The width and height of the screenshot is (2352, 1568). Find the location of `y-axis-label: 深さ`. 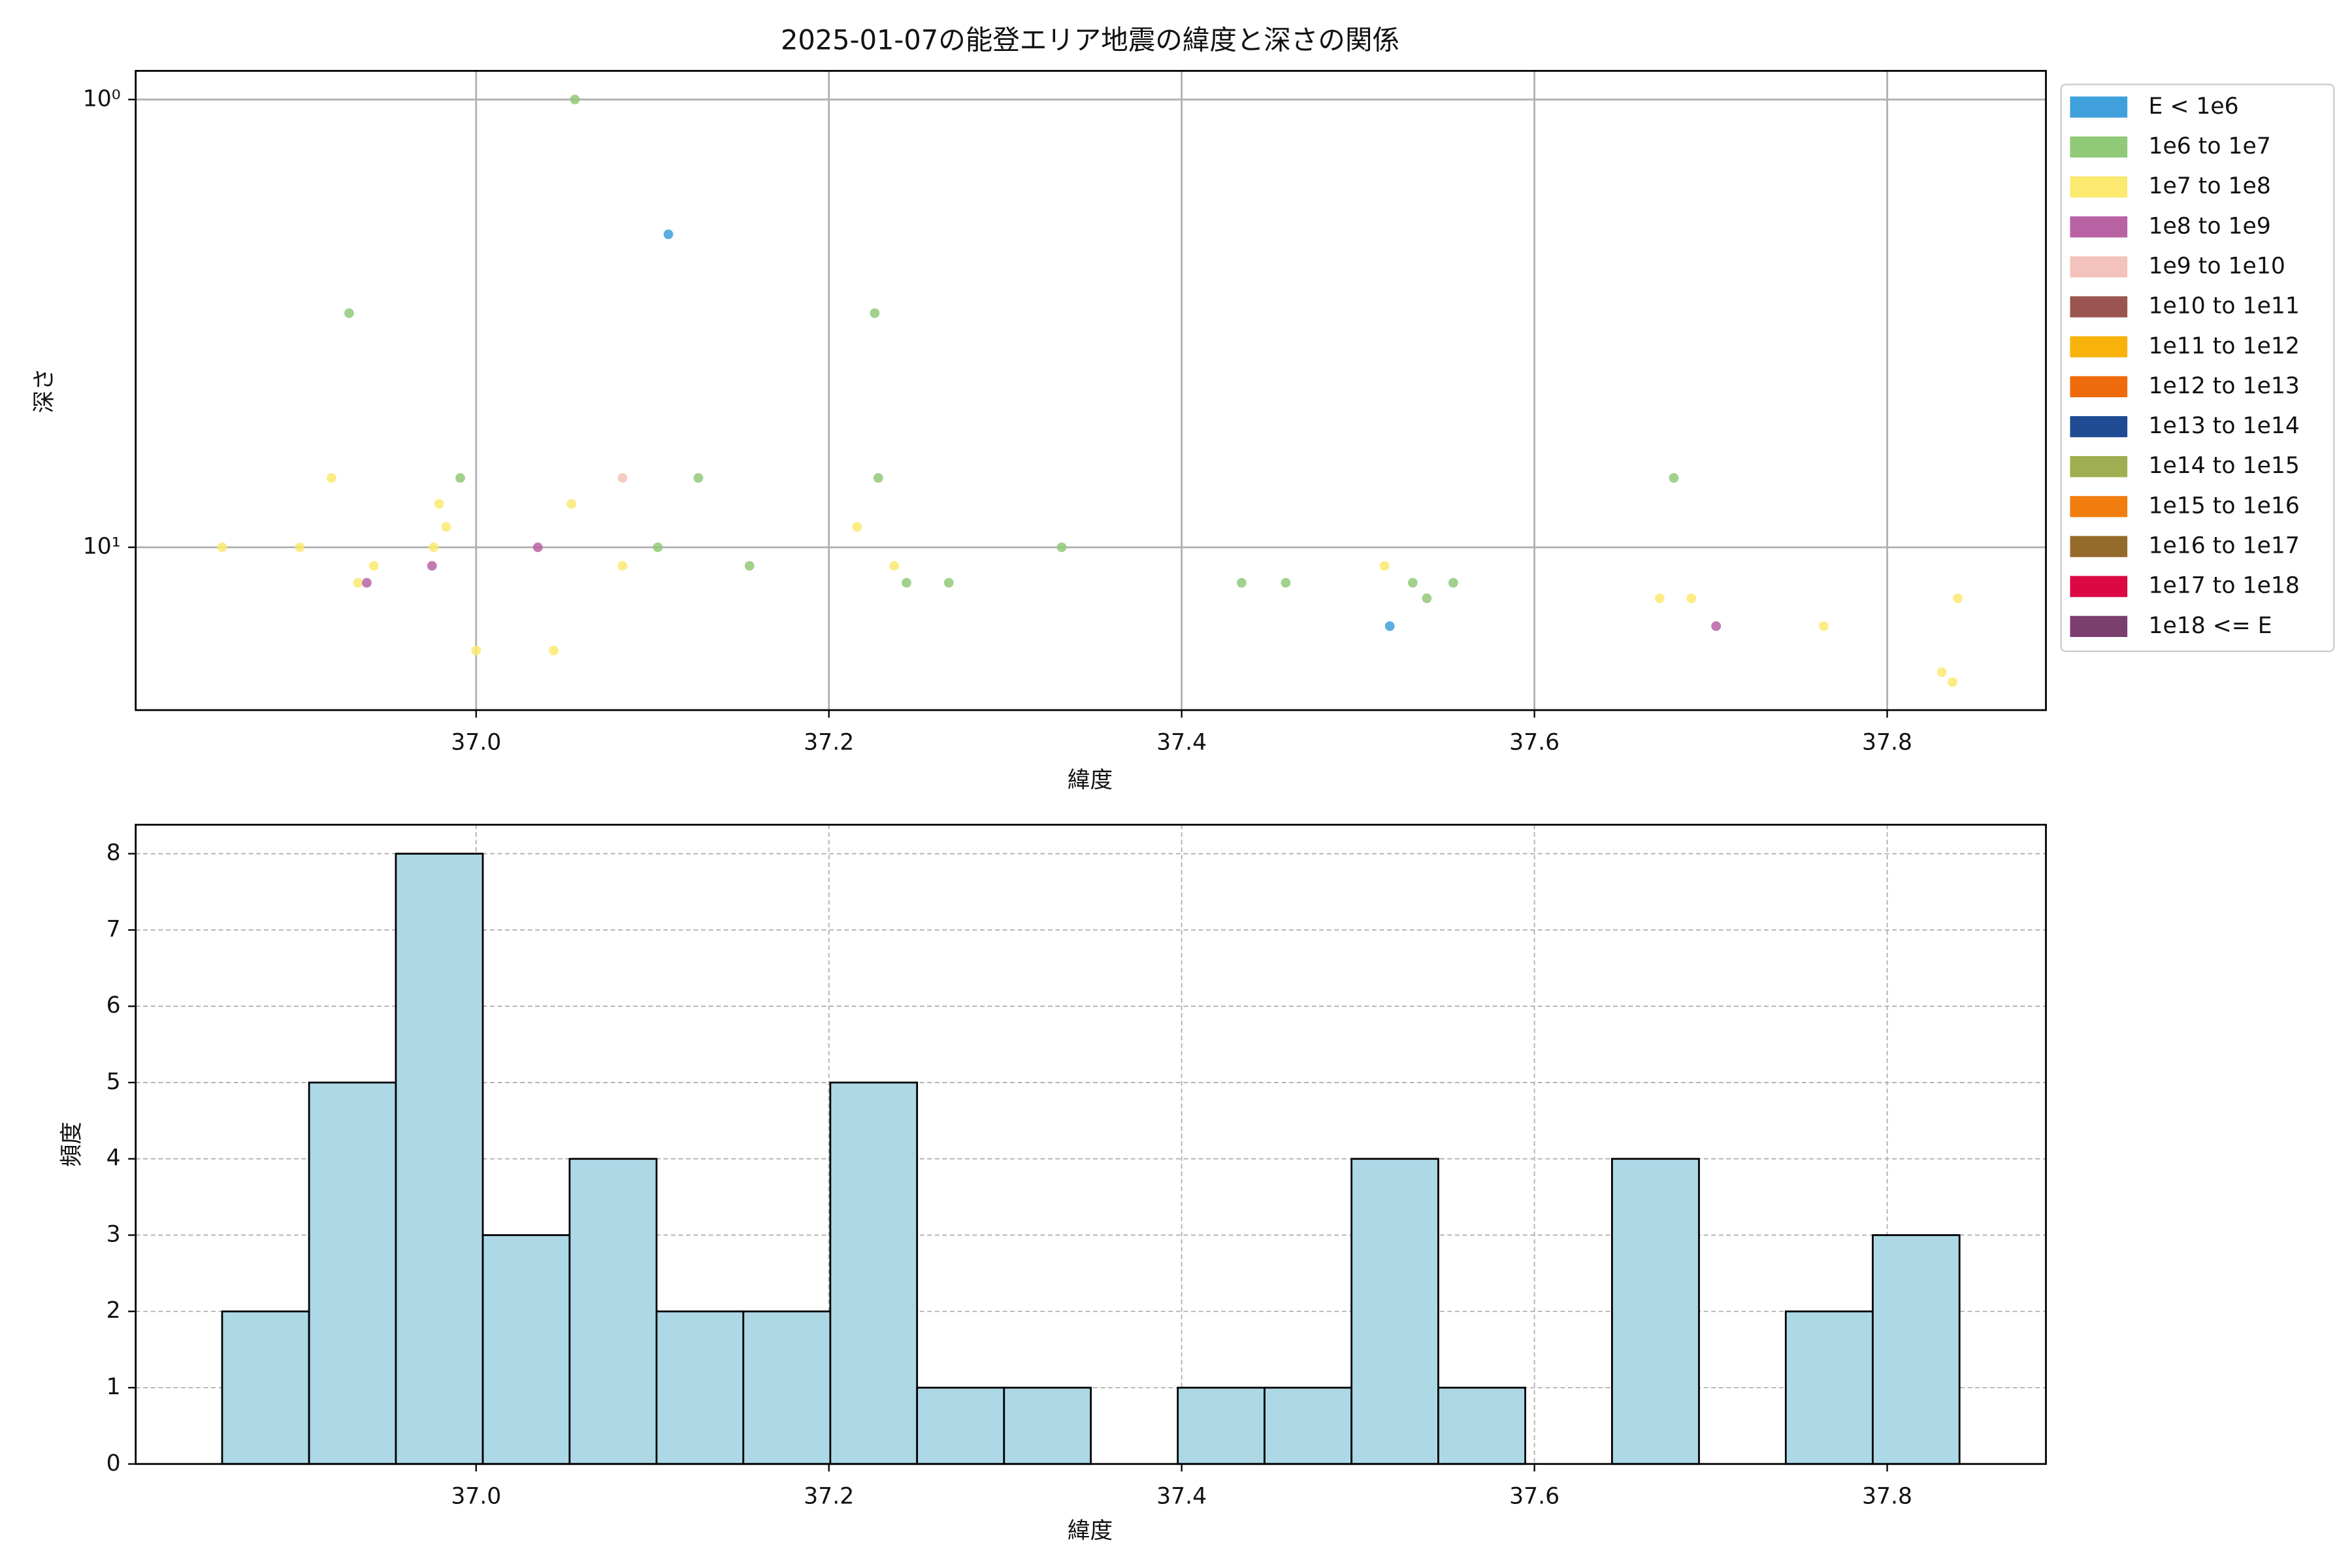

y-axis-label: 深さ is located at coordinates (44, 390).